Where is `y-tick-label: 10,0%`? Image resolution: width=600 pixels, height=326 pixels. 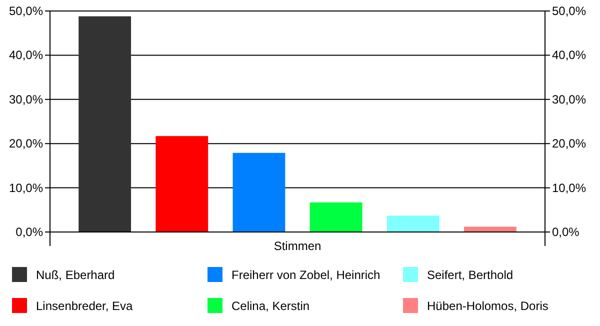 y-tick-label: 10,0% is located at coordinates (26, 187).